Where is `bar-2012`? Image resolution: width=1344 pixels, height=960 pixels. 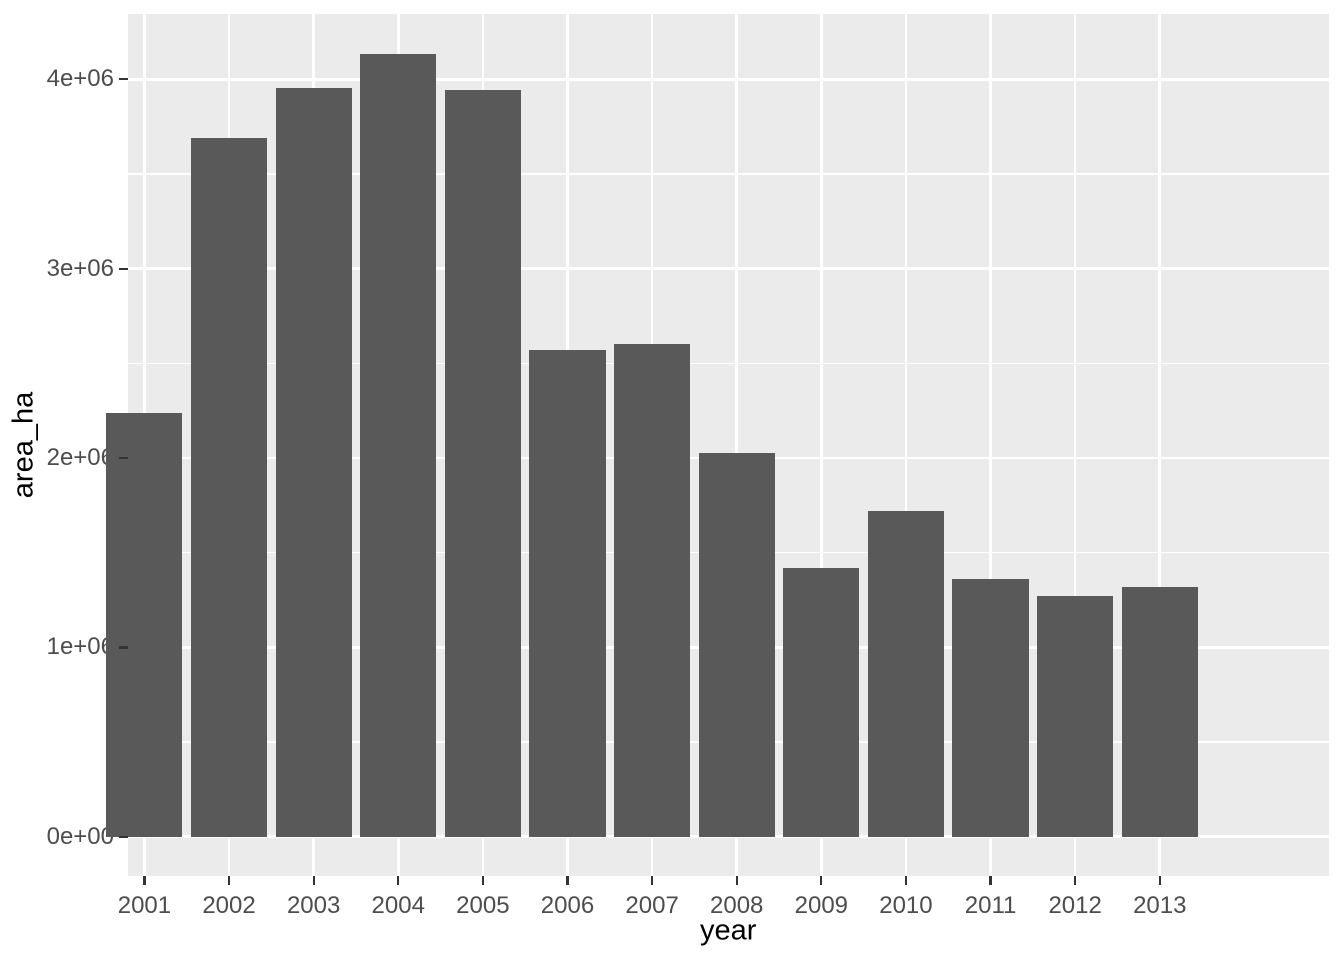 bar-2012 is located at coordinates (1075, 716).